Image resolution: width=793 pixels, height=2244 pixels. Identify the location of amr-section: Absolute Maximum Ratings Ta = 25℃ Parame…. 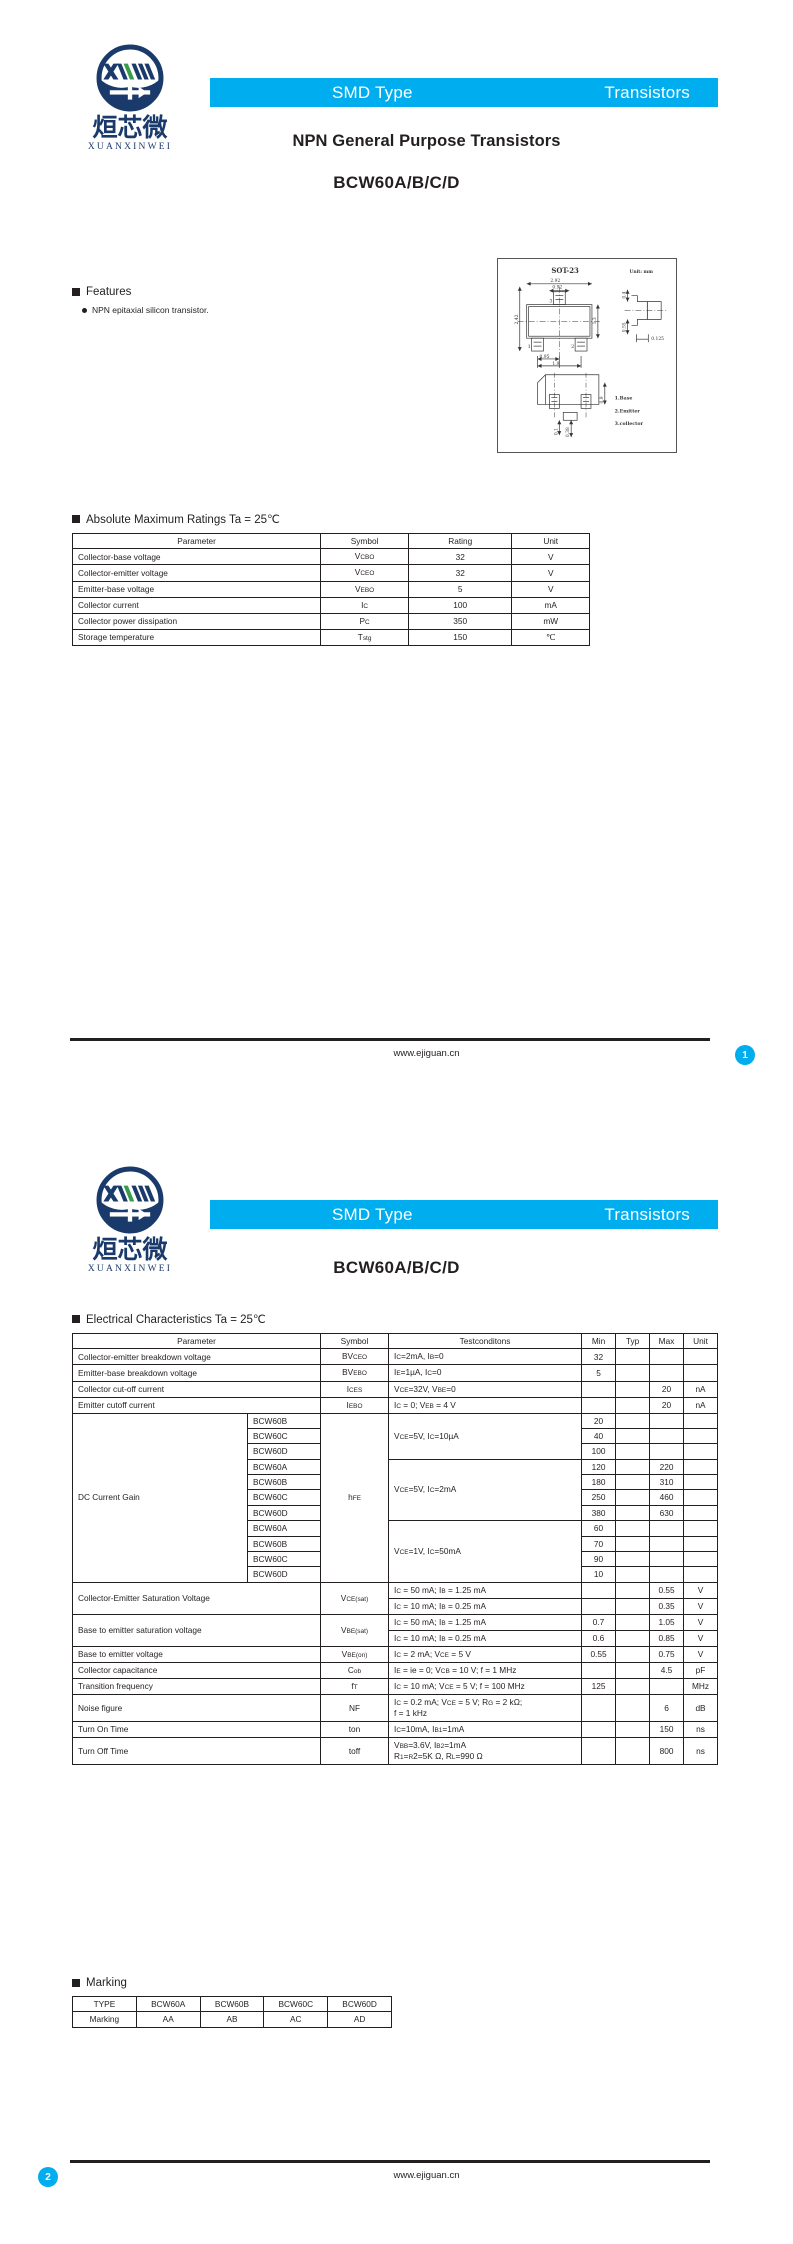
(330, 579).